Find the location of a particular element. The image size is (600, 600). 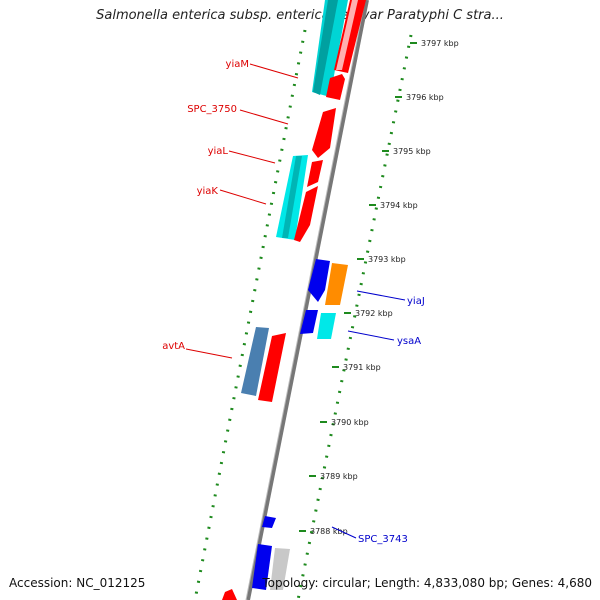

tick-label: 3796 kbp is located at coordinates (425, 97).